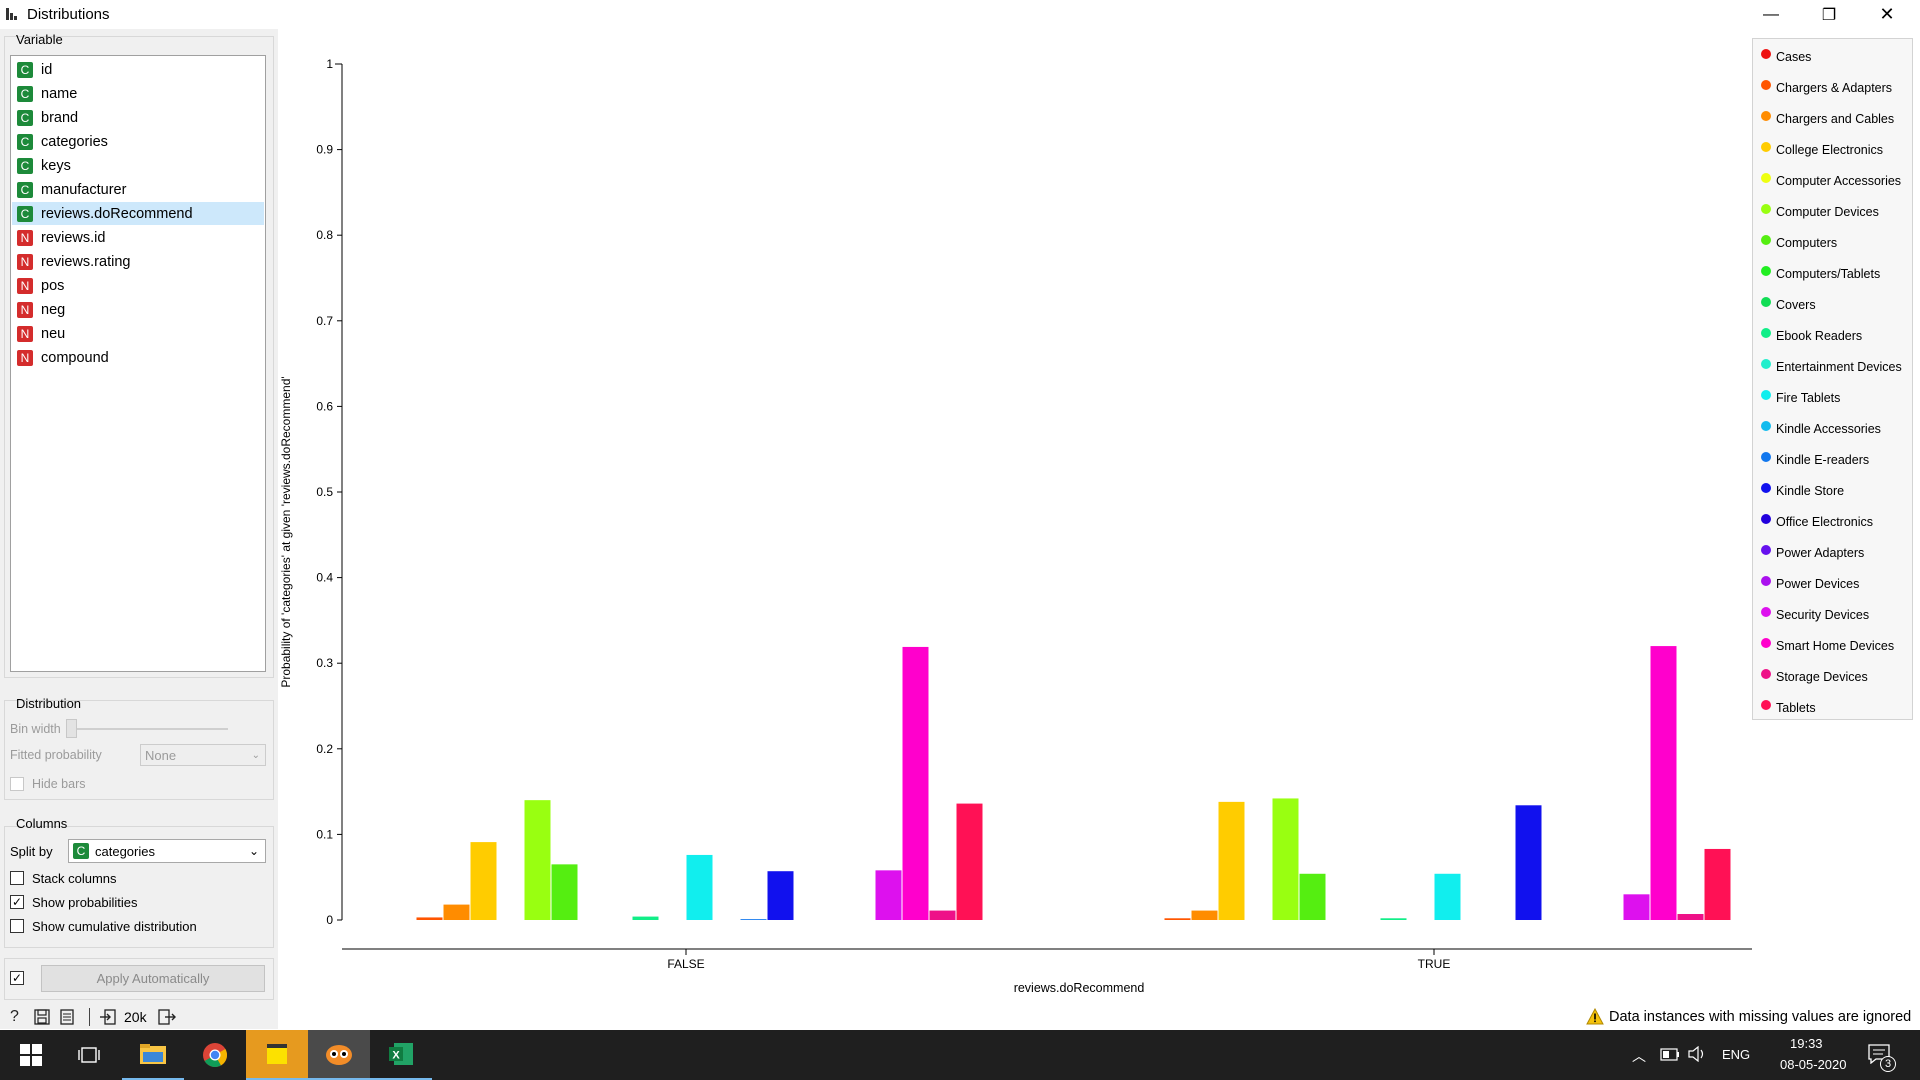 This screenshot has height=1080, width=1920. What do you see at coordinates (1829, 15) in the screenshot?
I see `restore-button: ❐` at bounding box center [1829, 15].